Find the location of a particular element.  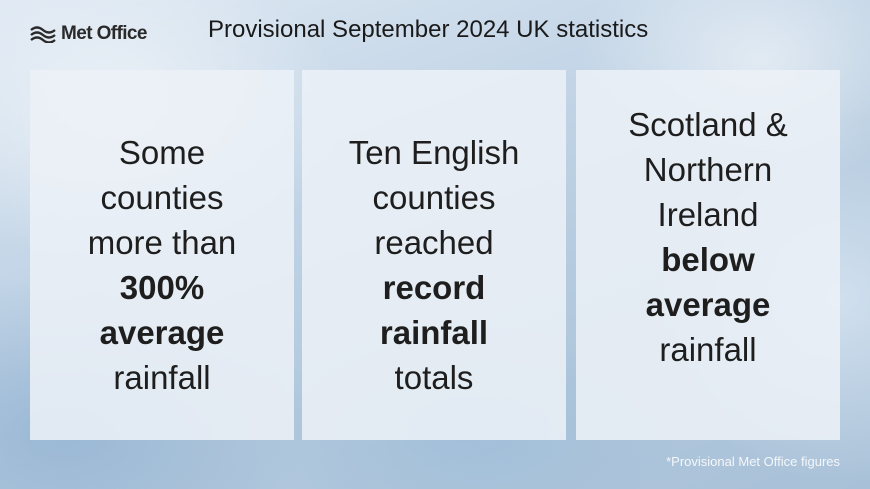

card-line: Northern is located at coordinates (708, 169).